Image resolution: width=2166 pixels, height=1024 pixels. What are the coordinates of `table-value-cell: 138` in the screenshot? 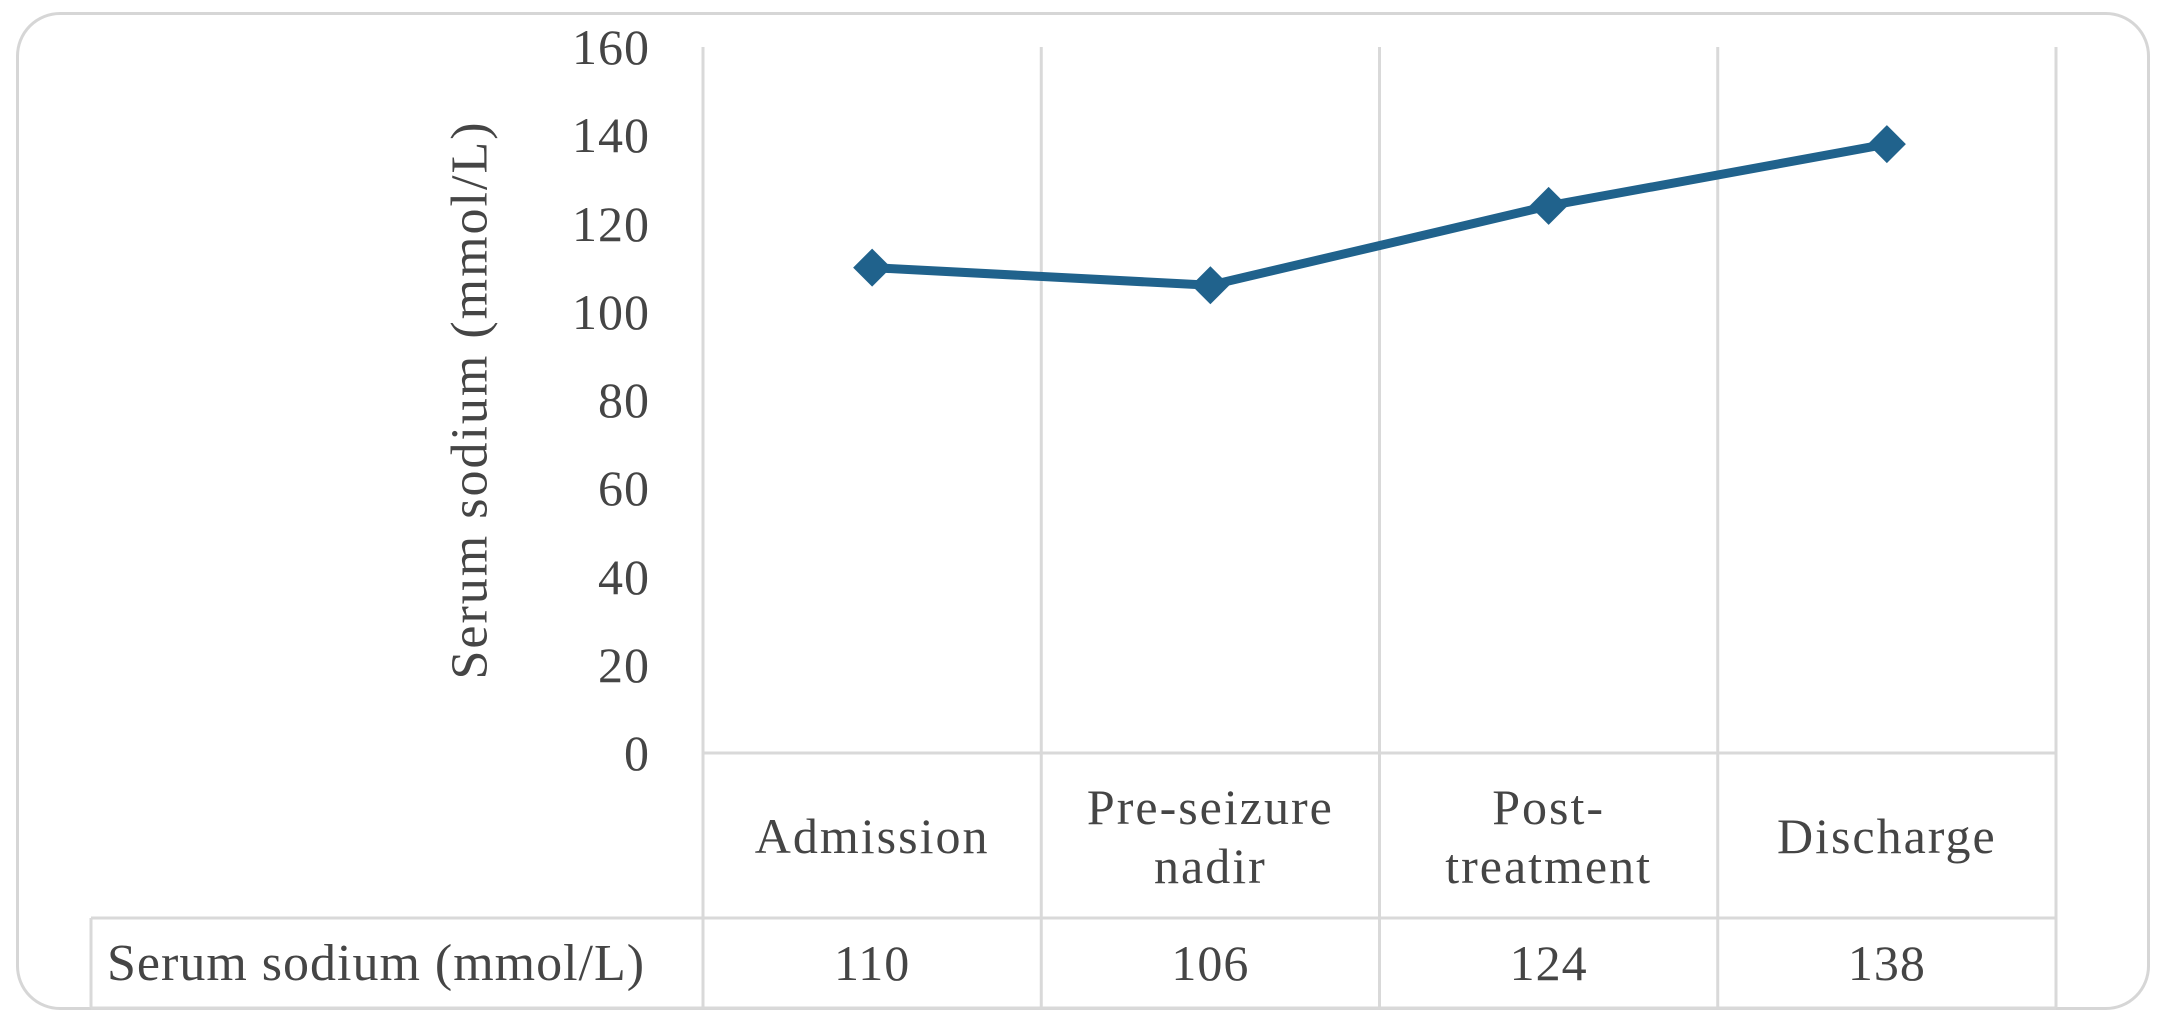 It's located at (1886, 963).